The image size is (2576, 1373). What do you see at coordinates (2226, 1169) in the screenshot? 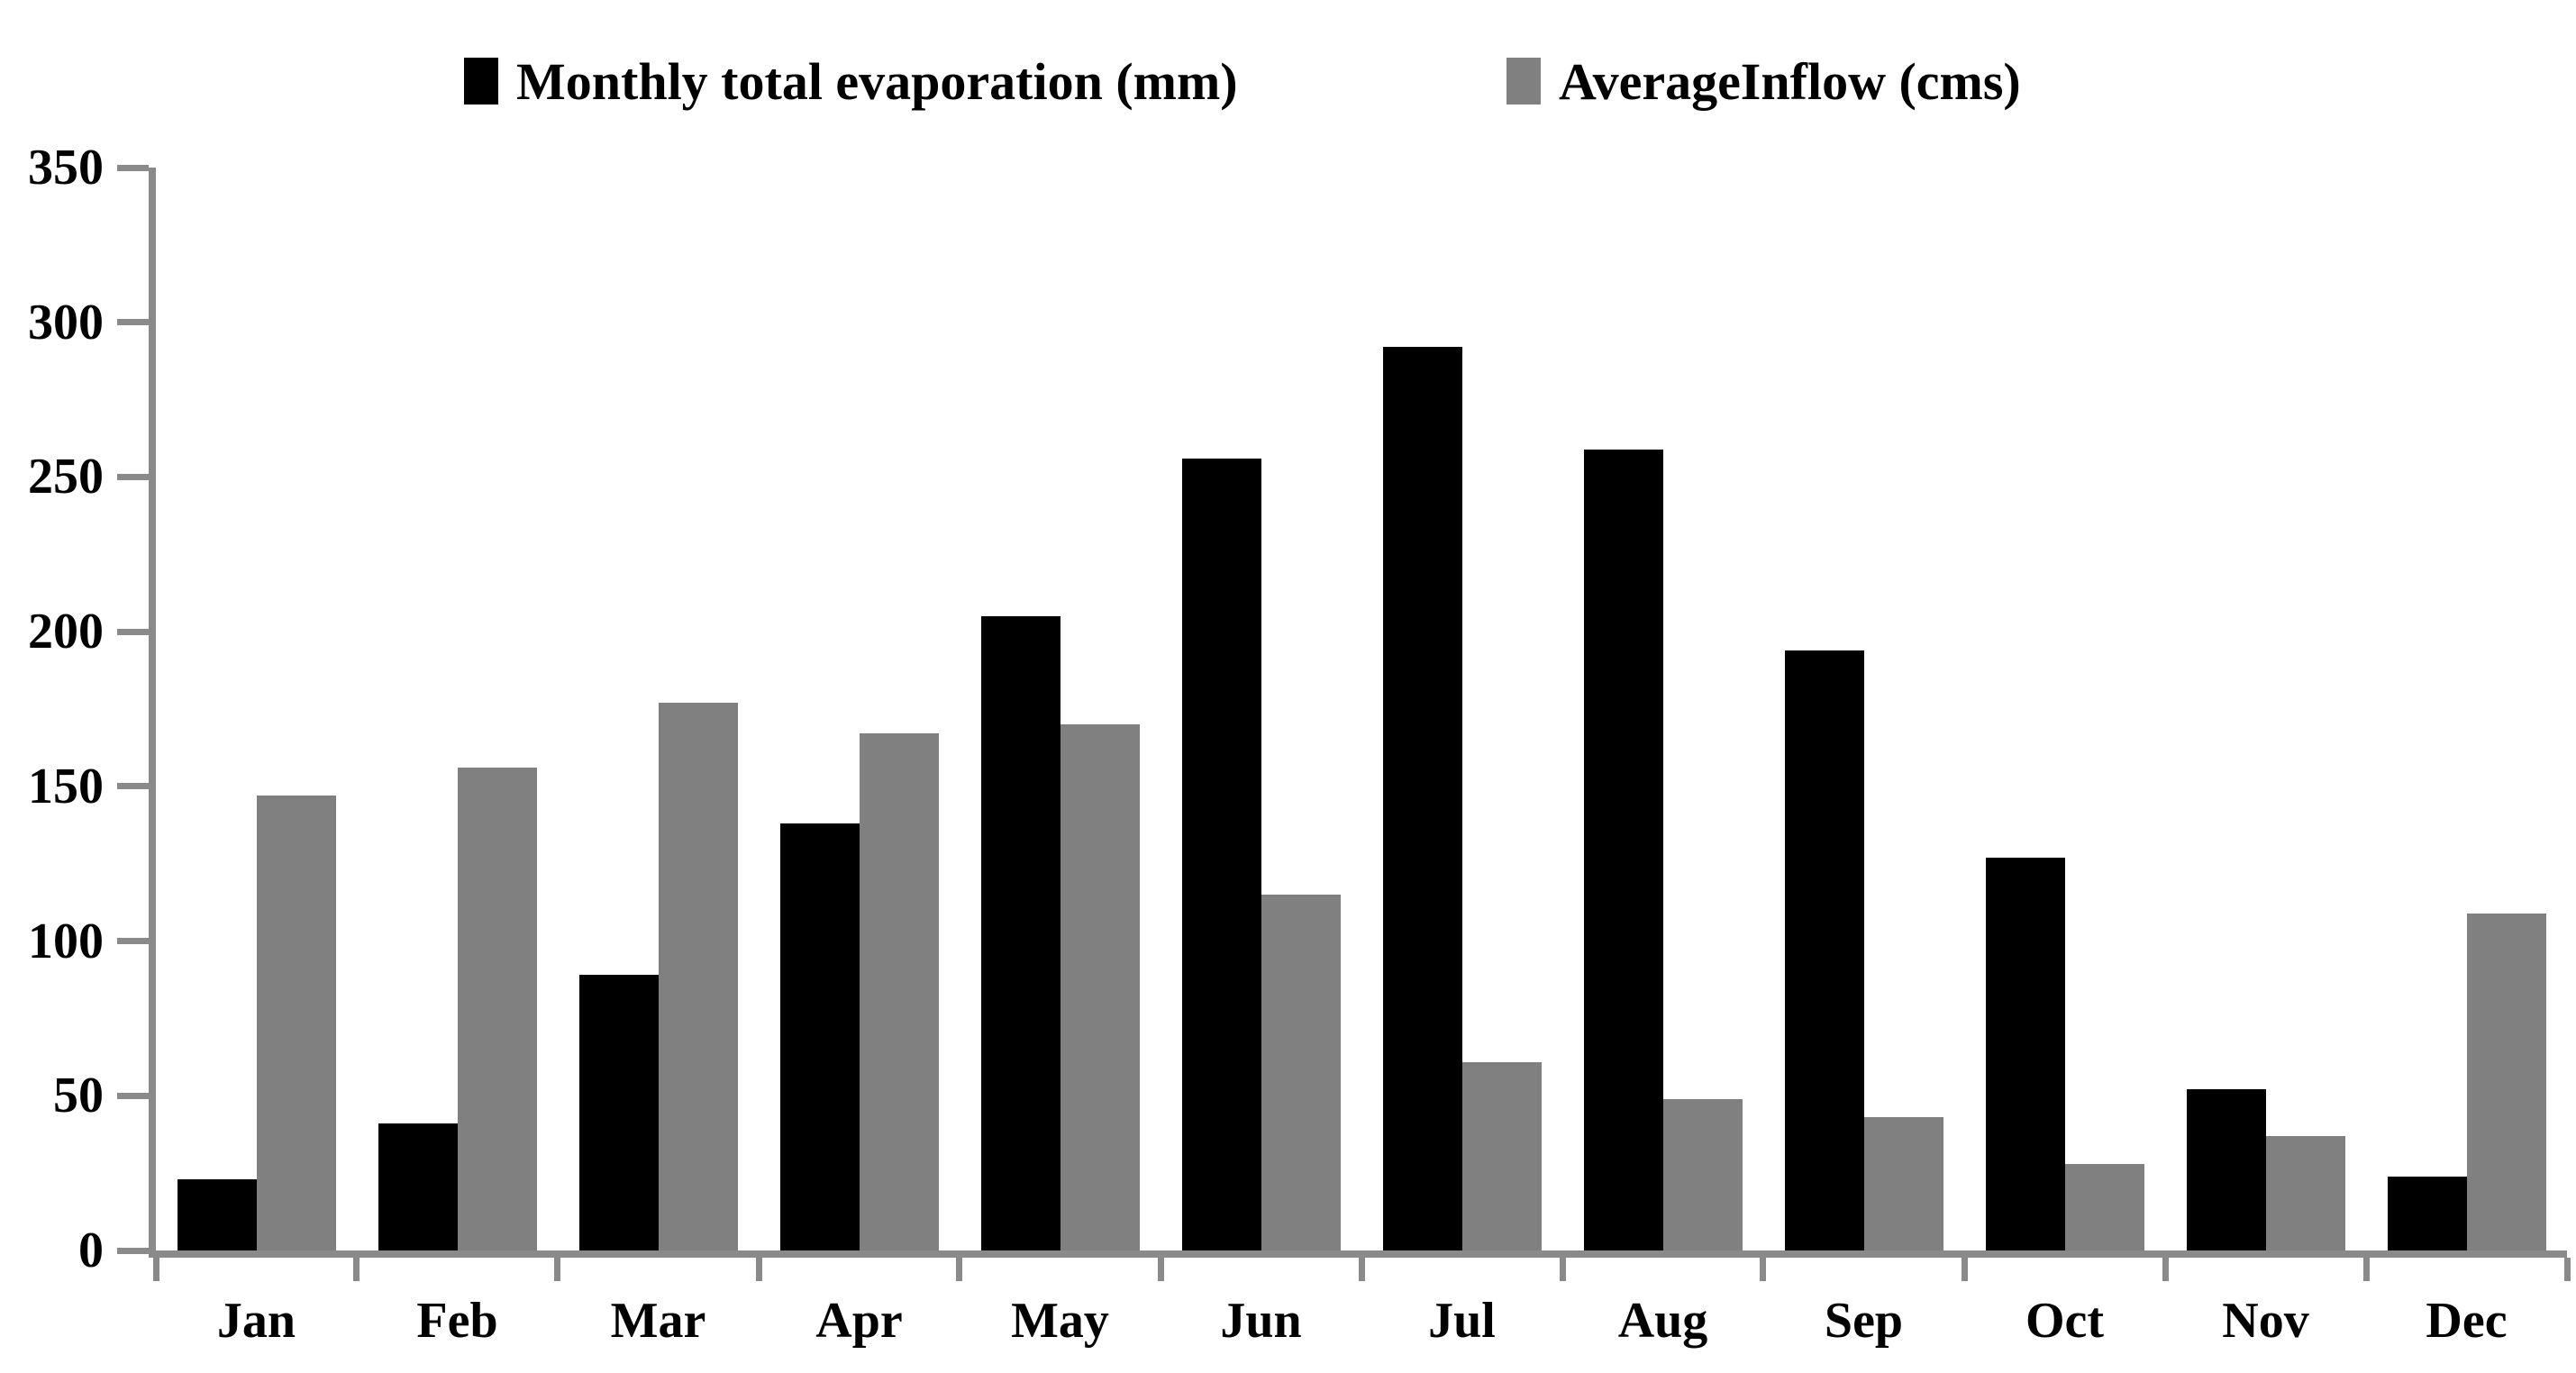
I see `bar-nov-evaporation` at bounding box center [2226, 1169].